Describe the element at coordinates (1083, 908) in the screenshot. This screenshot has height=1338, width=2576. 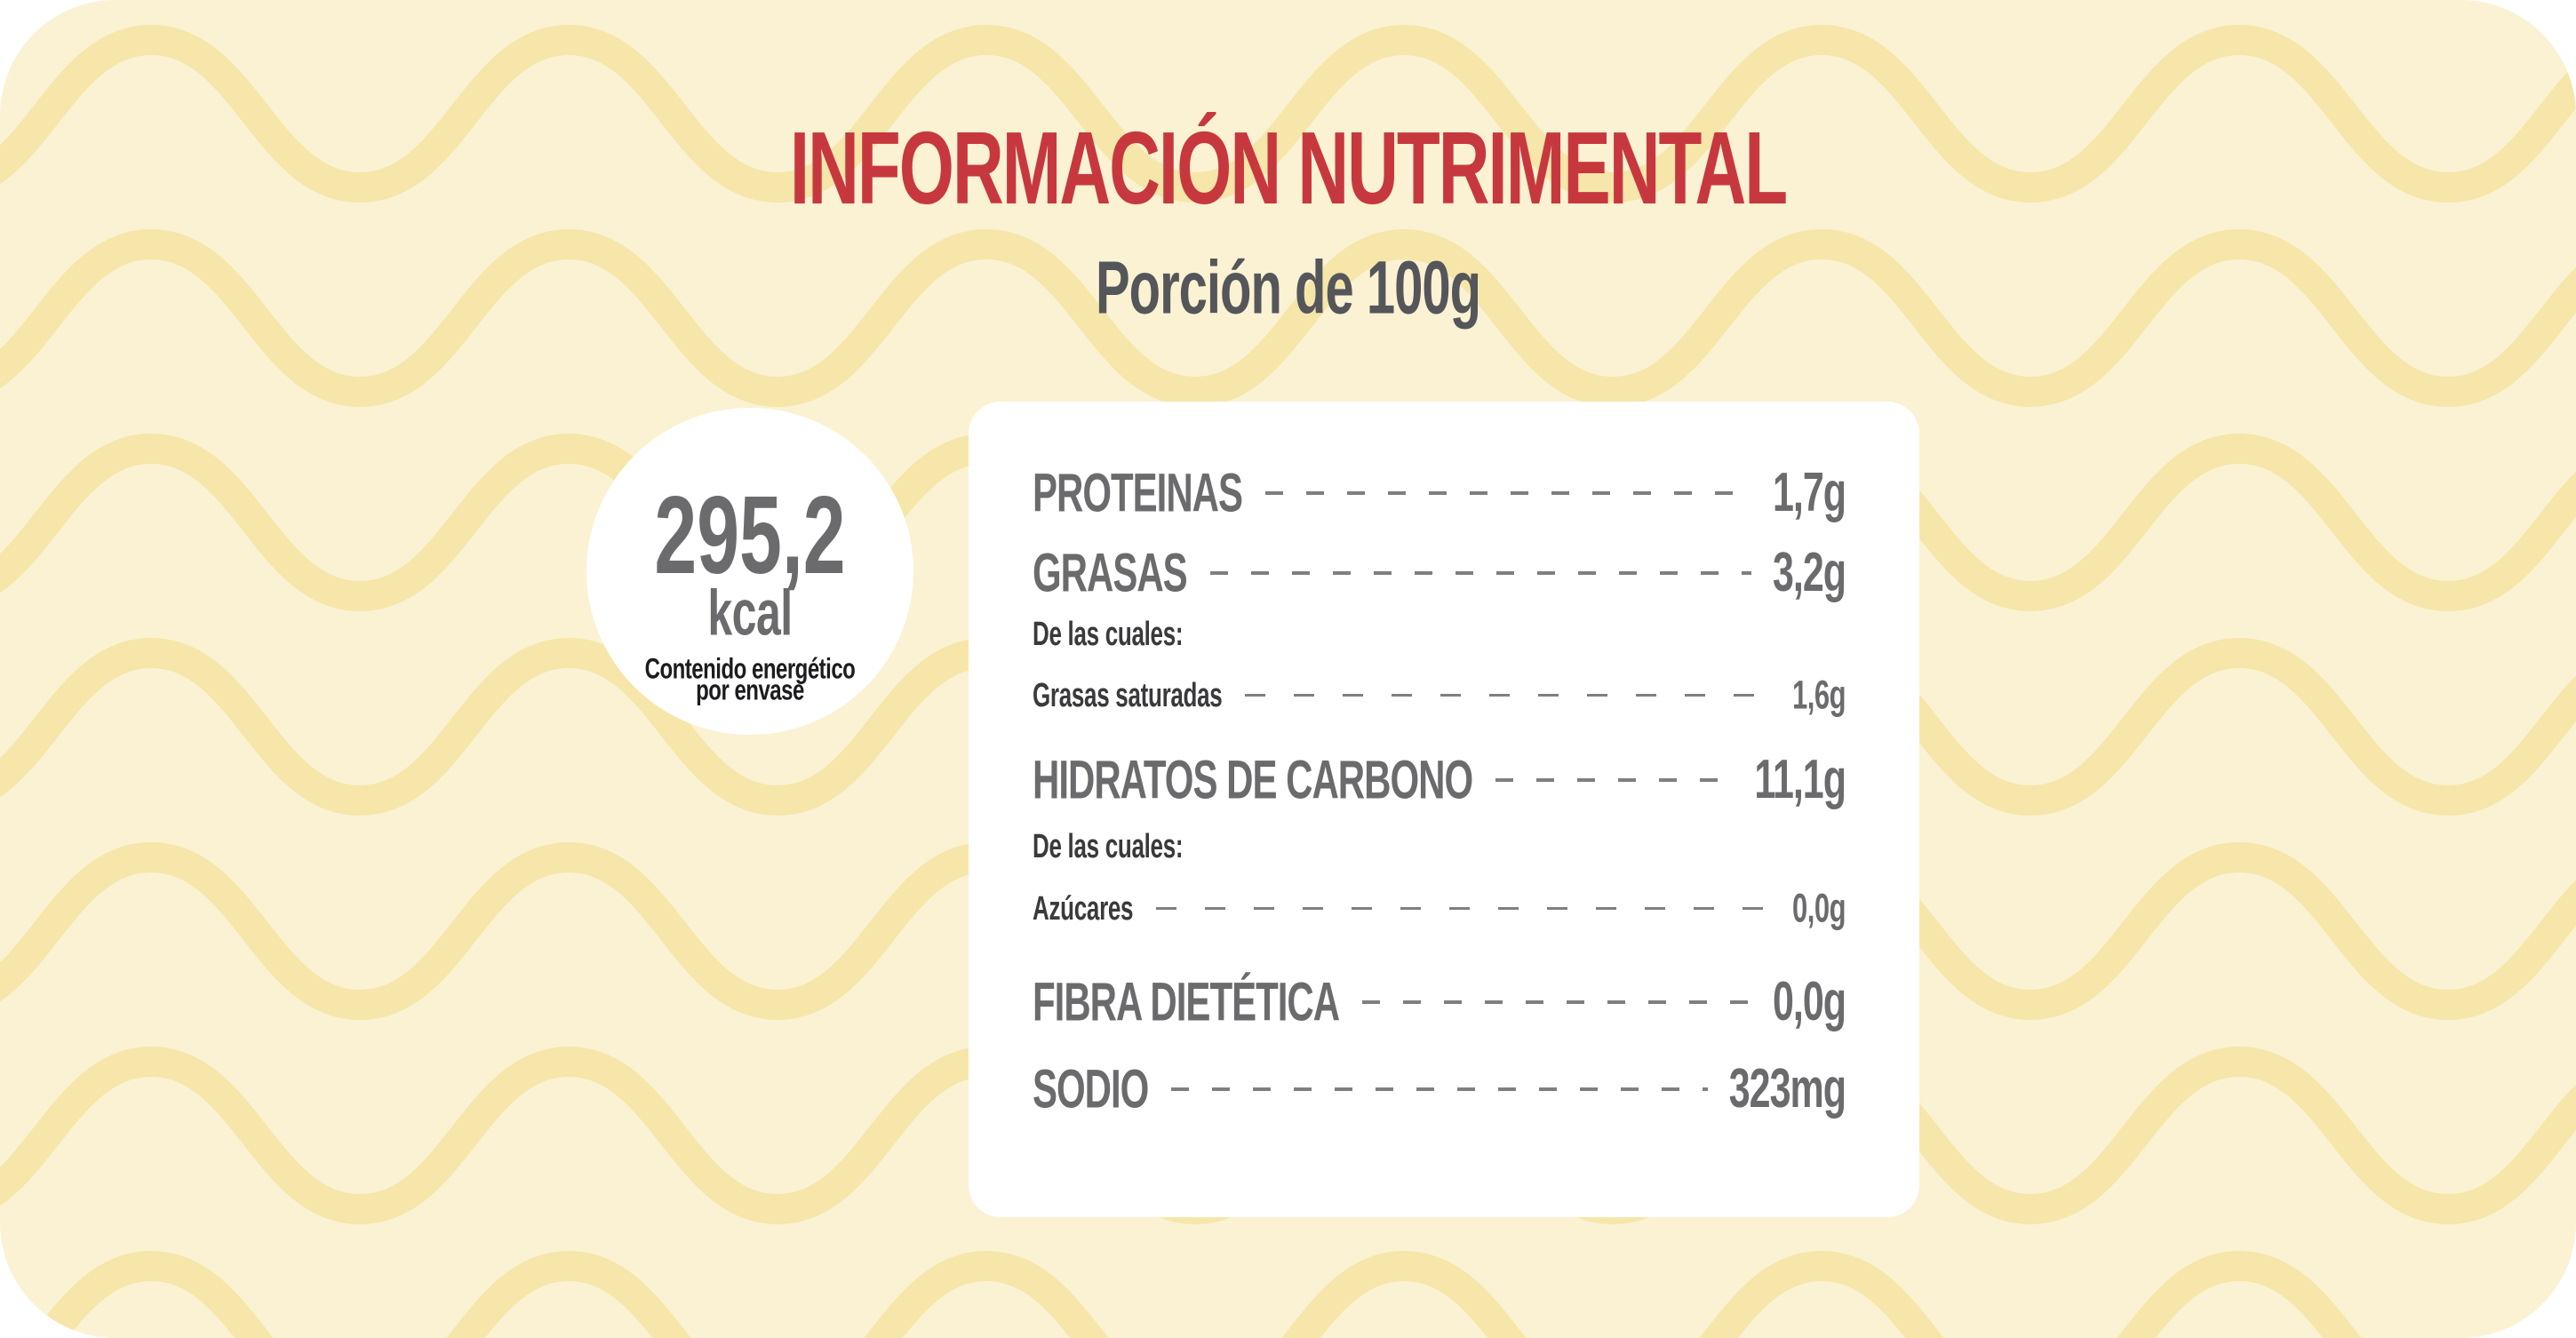
I see `nutrient-label: Azúcares` at that location.